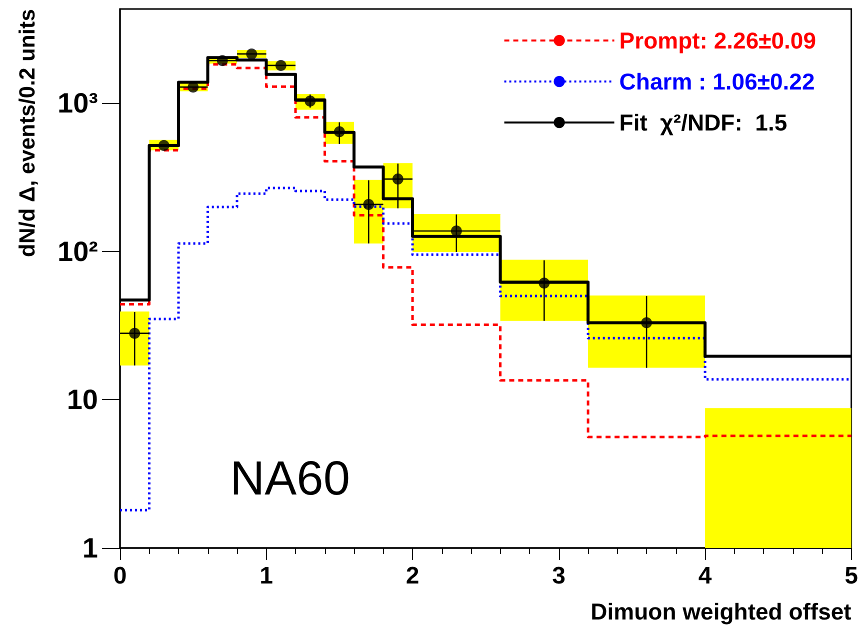  Describe the element at coordinates (266, 576) in the screenshot. I see `x-tick-label: 1` at that location.